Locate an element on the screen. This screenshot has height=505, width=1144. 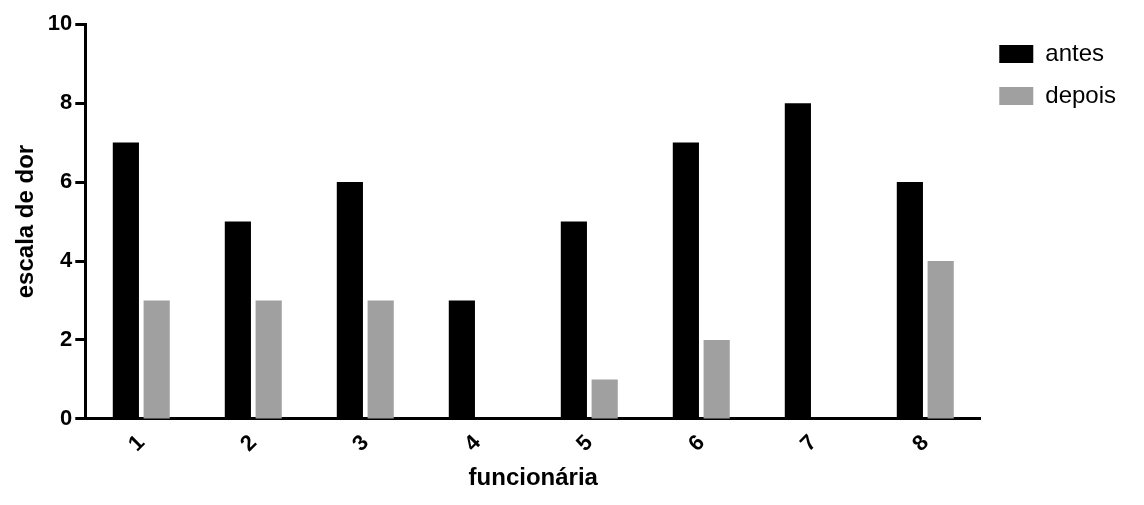
y-tick-label: 6 is located at coordinates (66, 181).